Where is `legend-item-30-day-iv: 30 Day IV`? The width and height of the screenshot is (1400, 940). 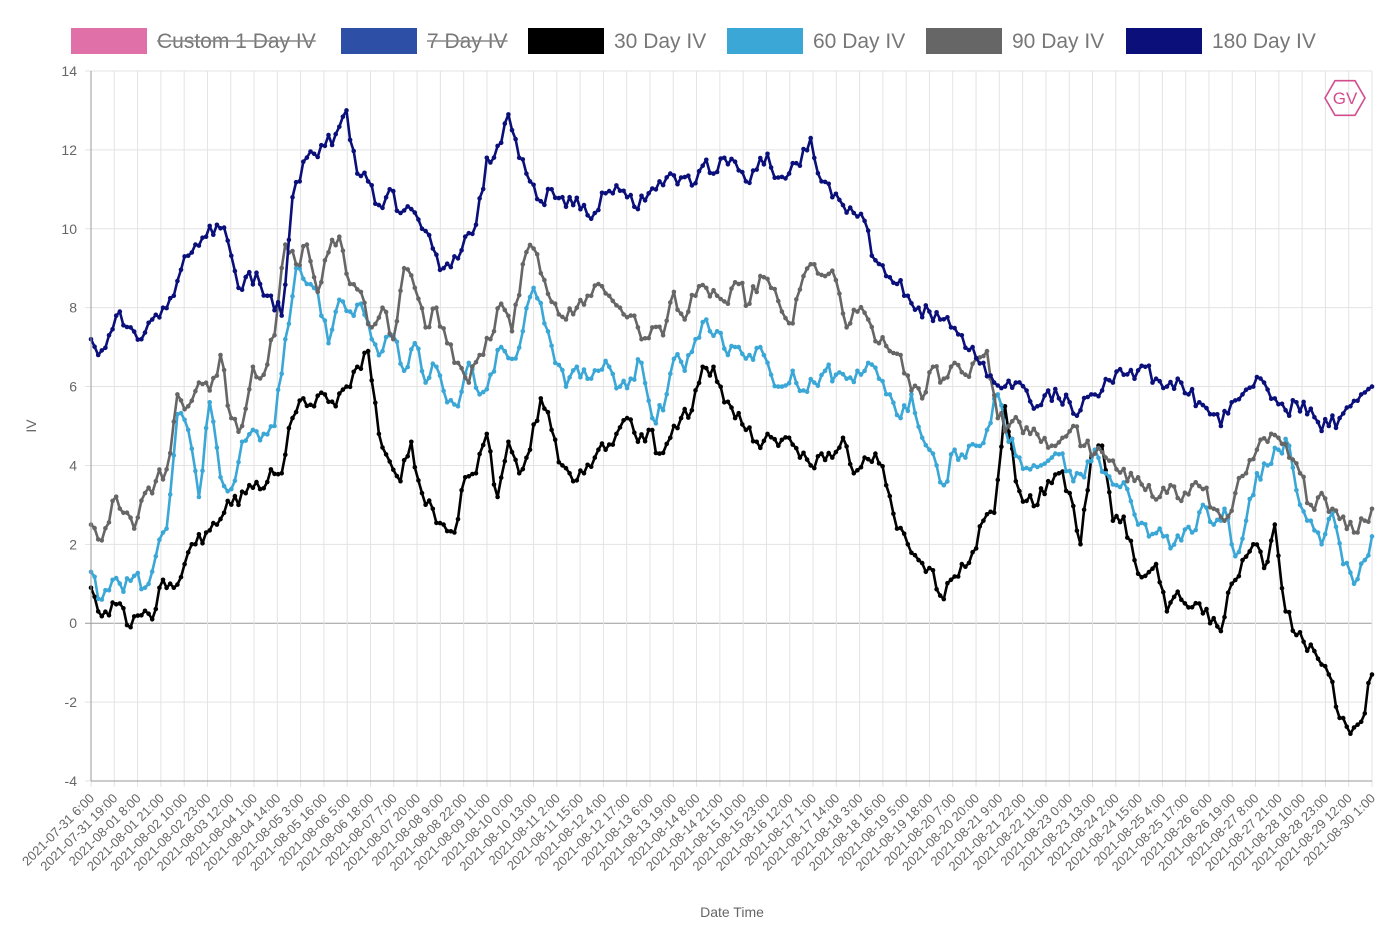
legend-item-30-day-iv: 30 Day IV is located at coordinates (617, 41).